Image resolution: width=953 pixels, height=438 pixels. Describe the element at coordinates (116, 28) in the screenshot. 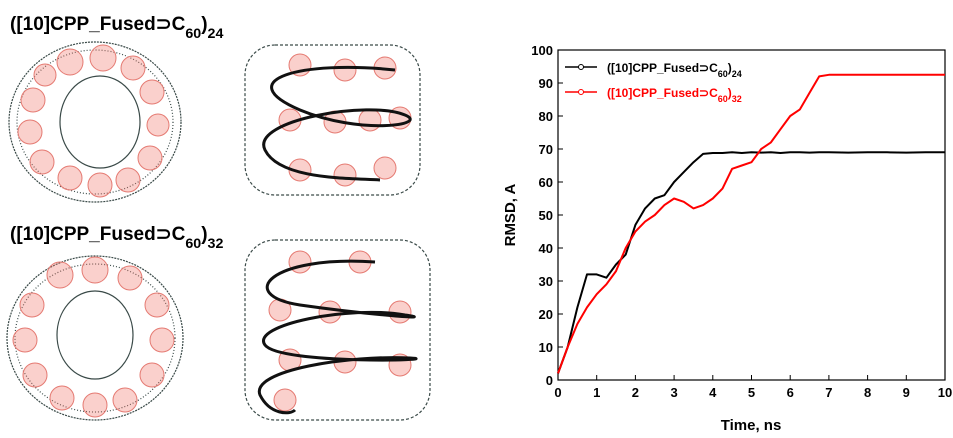

I see `panel-label: ([10]CPP_Fused⊃C60)24` at that location.